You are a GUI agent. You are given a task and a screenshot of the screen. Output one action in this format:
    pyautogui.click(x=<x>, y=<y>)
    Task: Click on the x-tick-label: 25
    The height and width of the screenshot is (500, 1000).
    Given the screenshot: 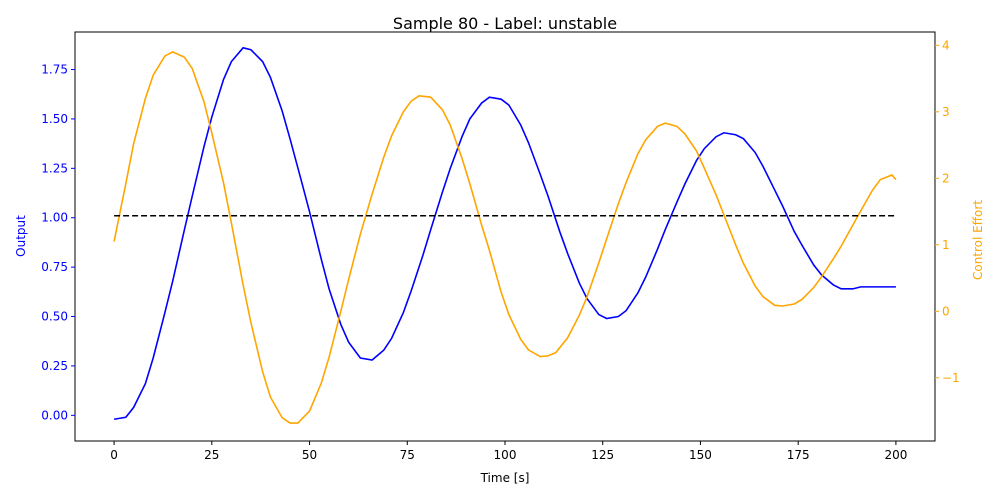 What is the action you would take?
    pyautogui.click(x=211, y=455)
    